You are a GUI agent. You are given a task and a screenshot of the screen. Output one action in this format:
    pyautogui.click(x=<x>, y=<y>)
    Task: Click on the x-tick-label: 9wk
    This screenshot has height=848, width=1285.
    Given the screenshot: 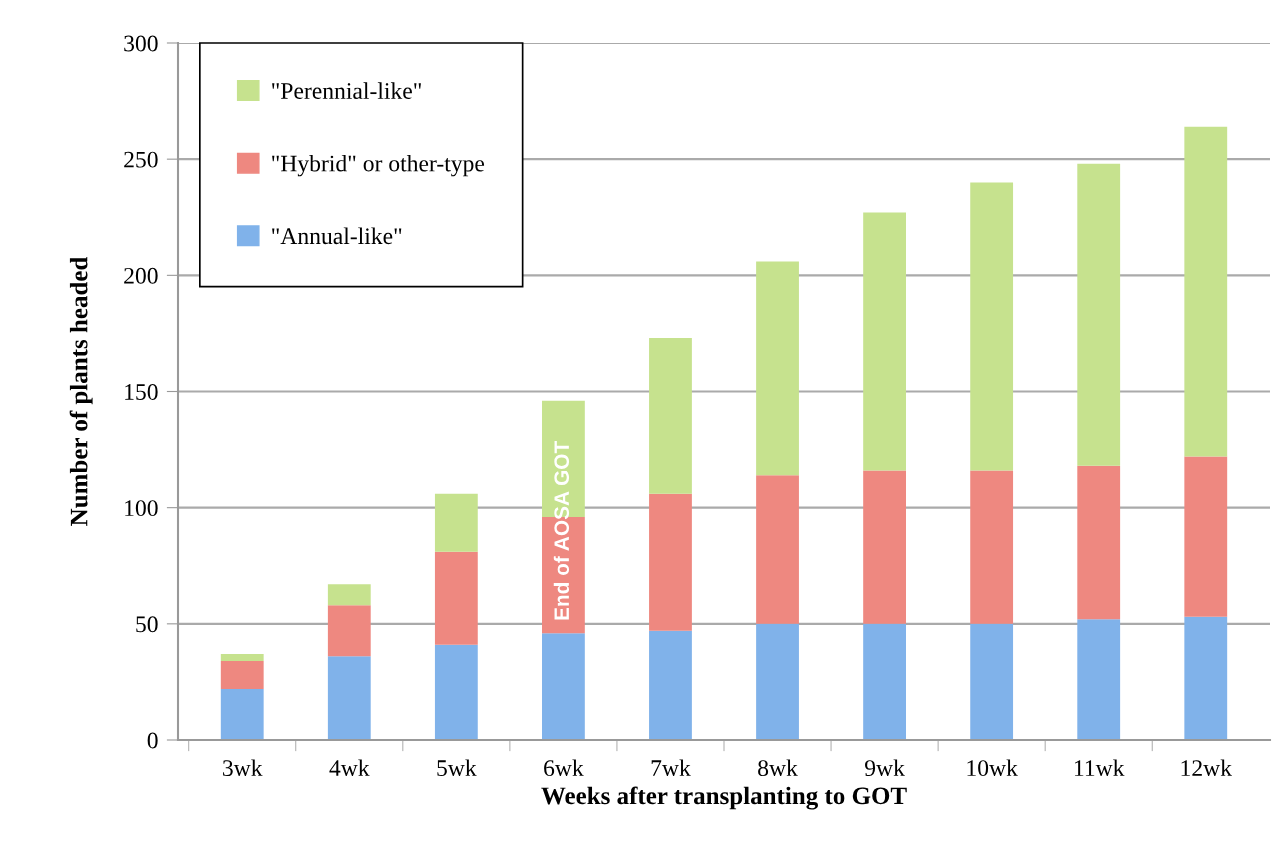 What is the action you would take?
    pyautogui.click(x=885, y=768)
    